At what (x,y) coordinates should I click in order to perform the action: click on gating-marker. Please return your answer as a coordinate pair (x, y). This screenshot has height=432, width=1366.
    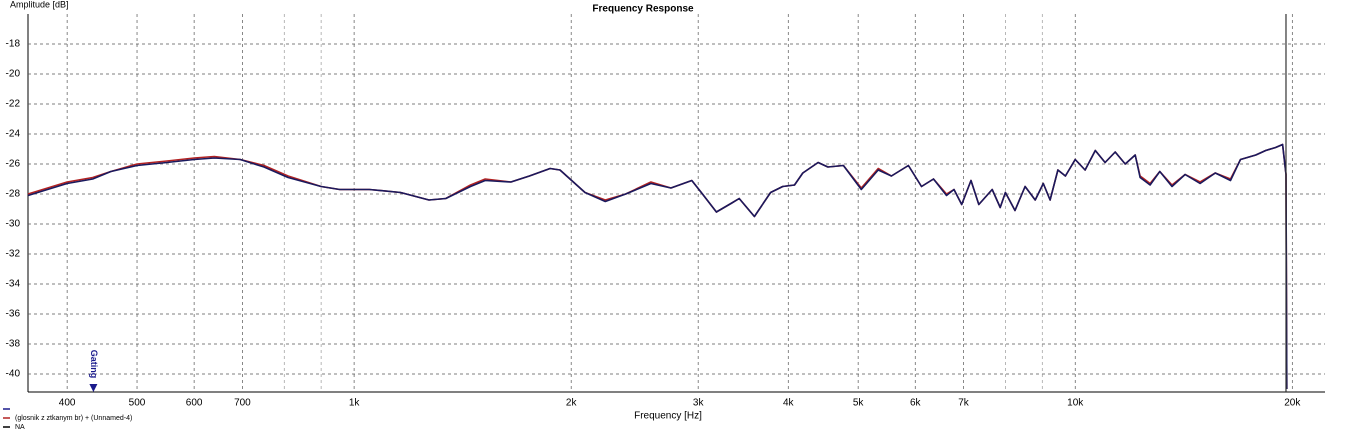
    Looking at the image, I should click on (93, 388).